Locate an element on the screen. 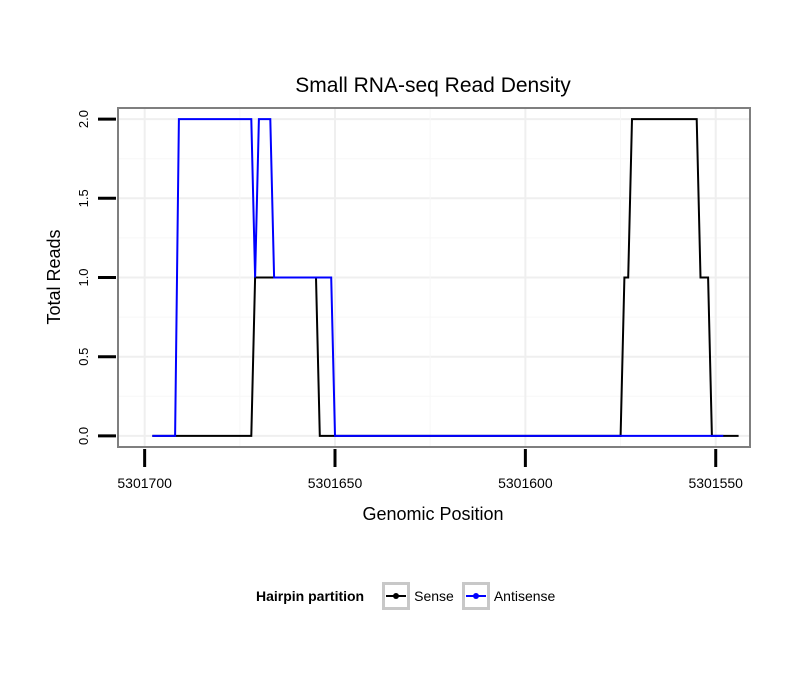  y-tick-label: 1.0 is located at coordinates (83, 277).